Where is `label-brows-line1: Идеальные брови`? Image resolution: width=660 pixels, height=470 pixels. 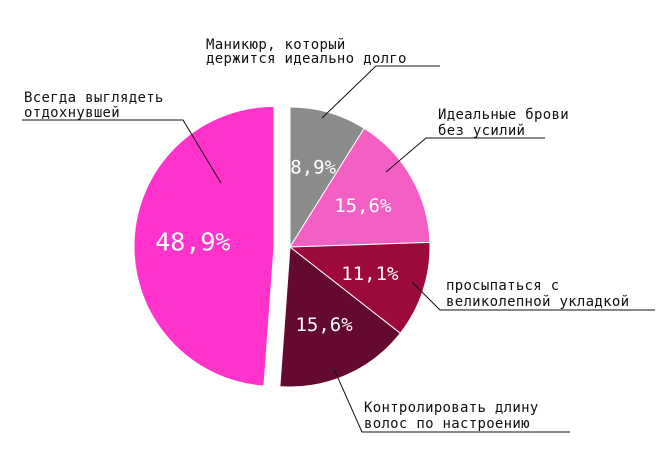
label-brows-line1: Идеальные брови is located at coordinates (503, 115).